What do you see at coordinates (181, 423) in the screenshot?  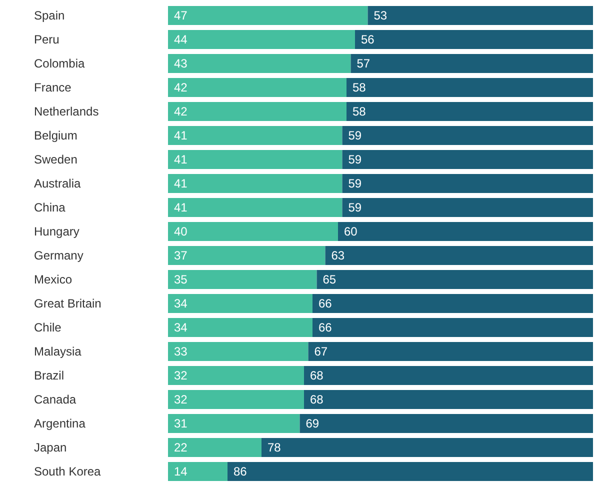 I see `data-label: 31` at bounding box center [181, 423].